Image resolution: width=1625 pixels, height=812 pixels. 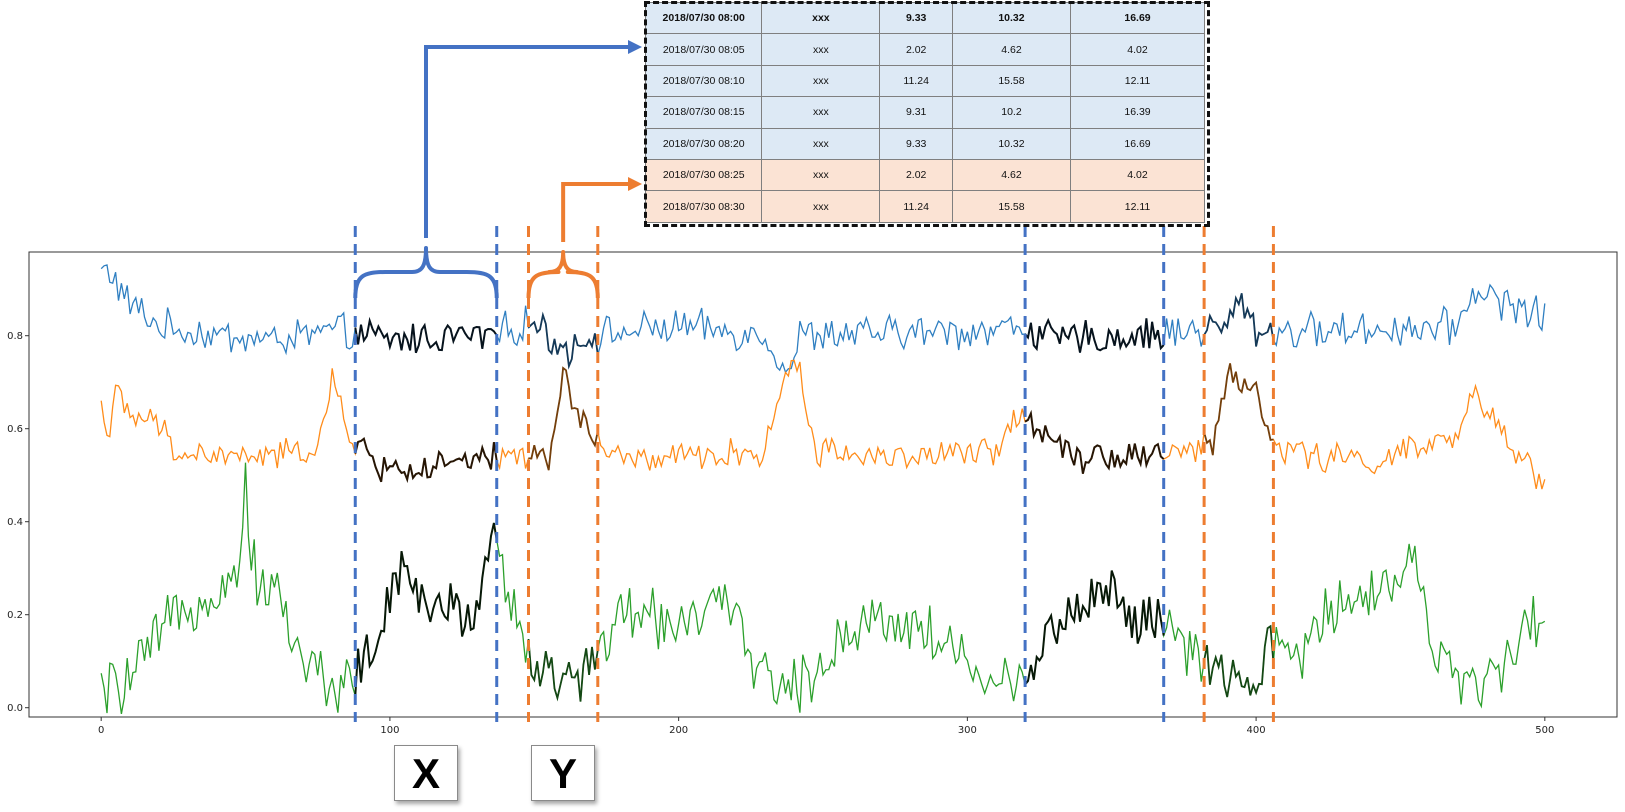 What do you see at coordinates (15, 336) in the screenshot?
I see `y-tick-label: 0.8` at bounding box center [15, 336].